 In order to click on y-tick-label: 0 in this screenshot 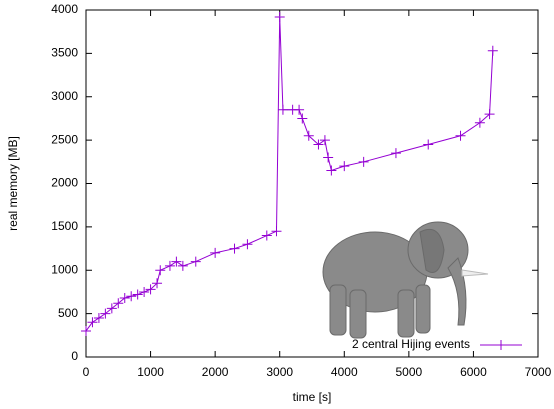, I will do `click(74, 356)`.